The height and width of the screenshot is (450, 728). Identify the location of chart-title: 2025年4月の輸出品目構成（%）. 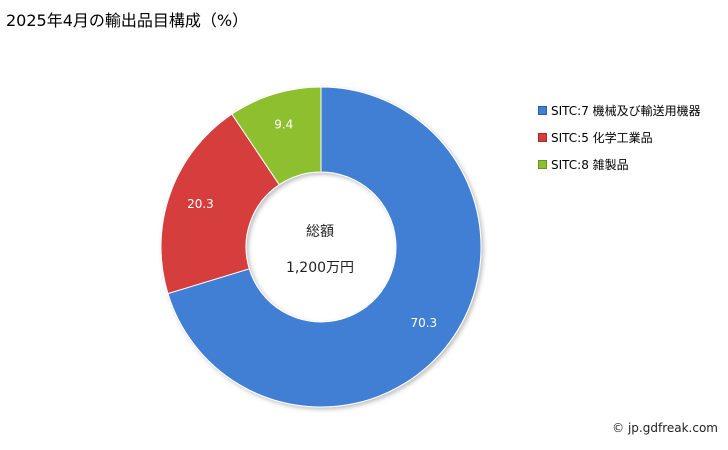
(127, 20).